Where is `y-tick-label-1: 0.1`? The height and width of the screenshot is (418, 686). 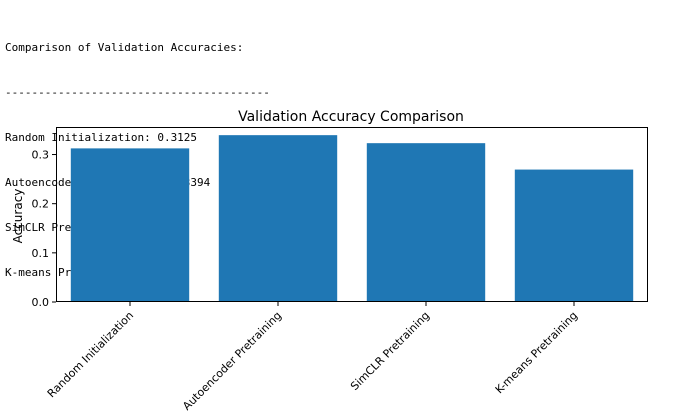
y-tick-label-1: 0.1 is located at coordinates (41, 253).